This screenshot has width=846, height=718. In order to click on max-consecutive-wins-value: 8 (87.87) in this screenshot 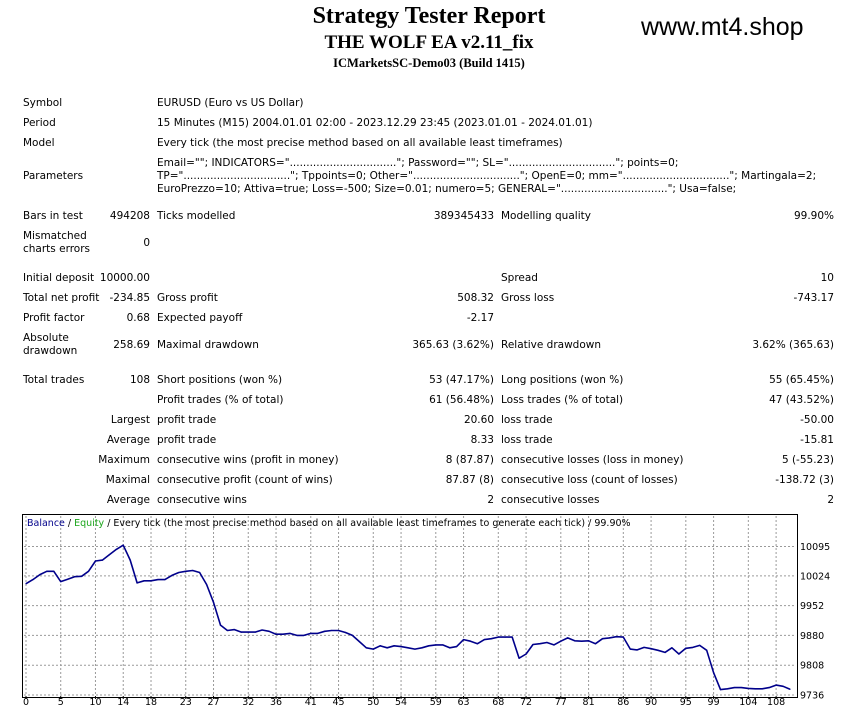, I will do `click(469, 460)`.